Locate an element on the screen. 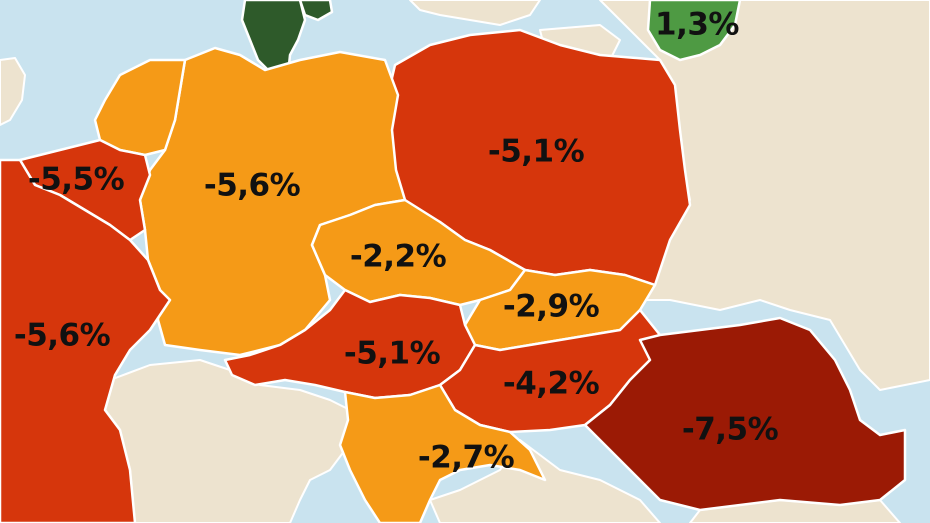 This screenshot has width=930, height=523. label-hungary: -4,2% is located at coordinates (551, 383).